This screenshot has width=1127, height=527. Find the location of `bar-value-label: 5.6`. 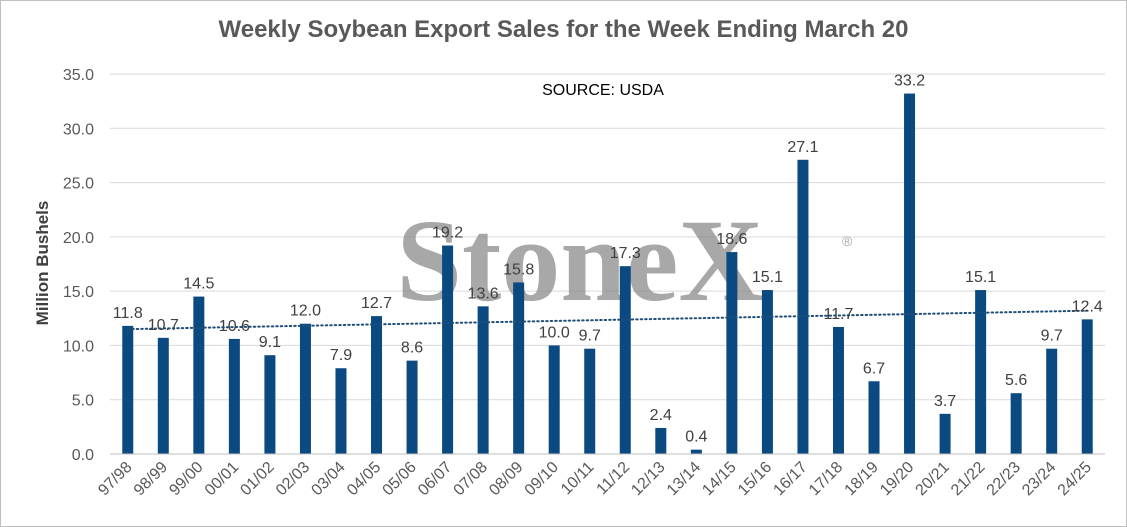

bar-value-label: 5.6 is located at coordinates (1016, 380).